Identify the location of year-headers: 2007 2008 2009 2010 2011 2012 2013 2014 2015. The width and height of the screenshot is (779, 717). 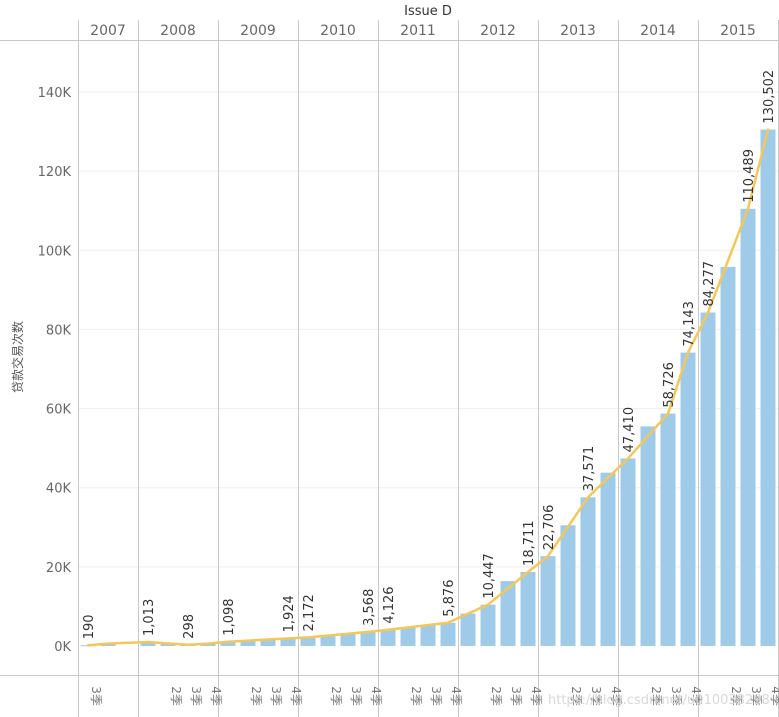
(423, 31).